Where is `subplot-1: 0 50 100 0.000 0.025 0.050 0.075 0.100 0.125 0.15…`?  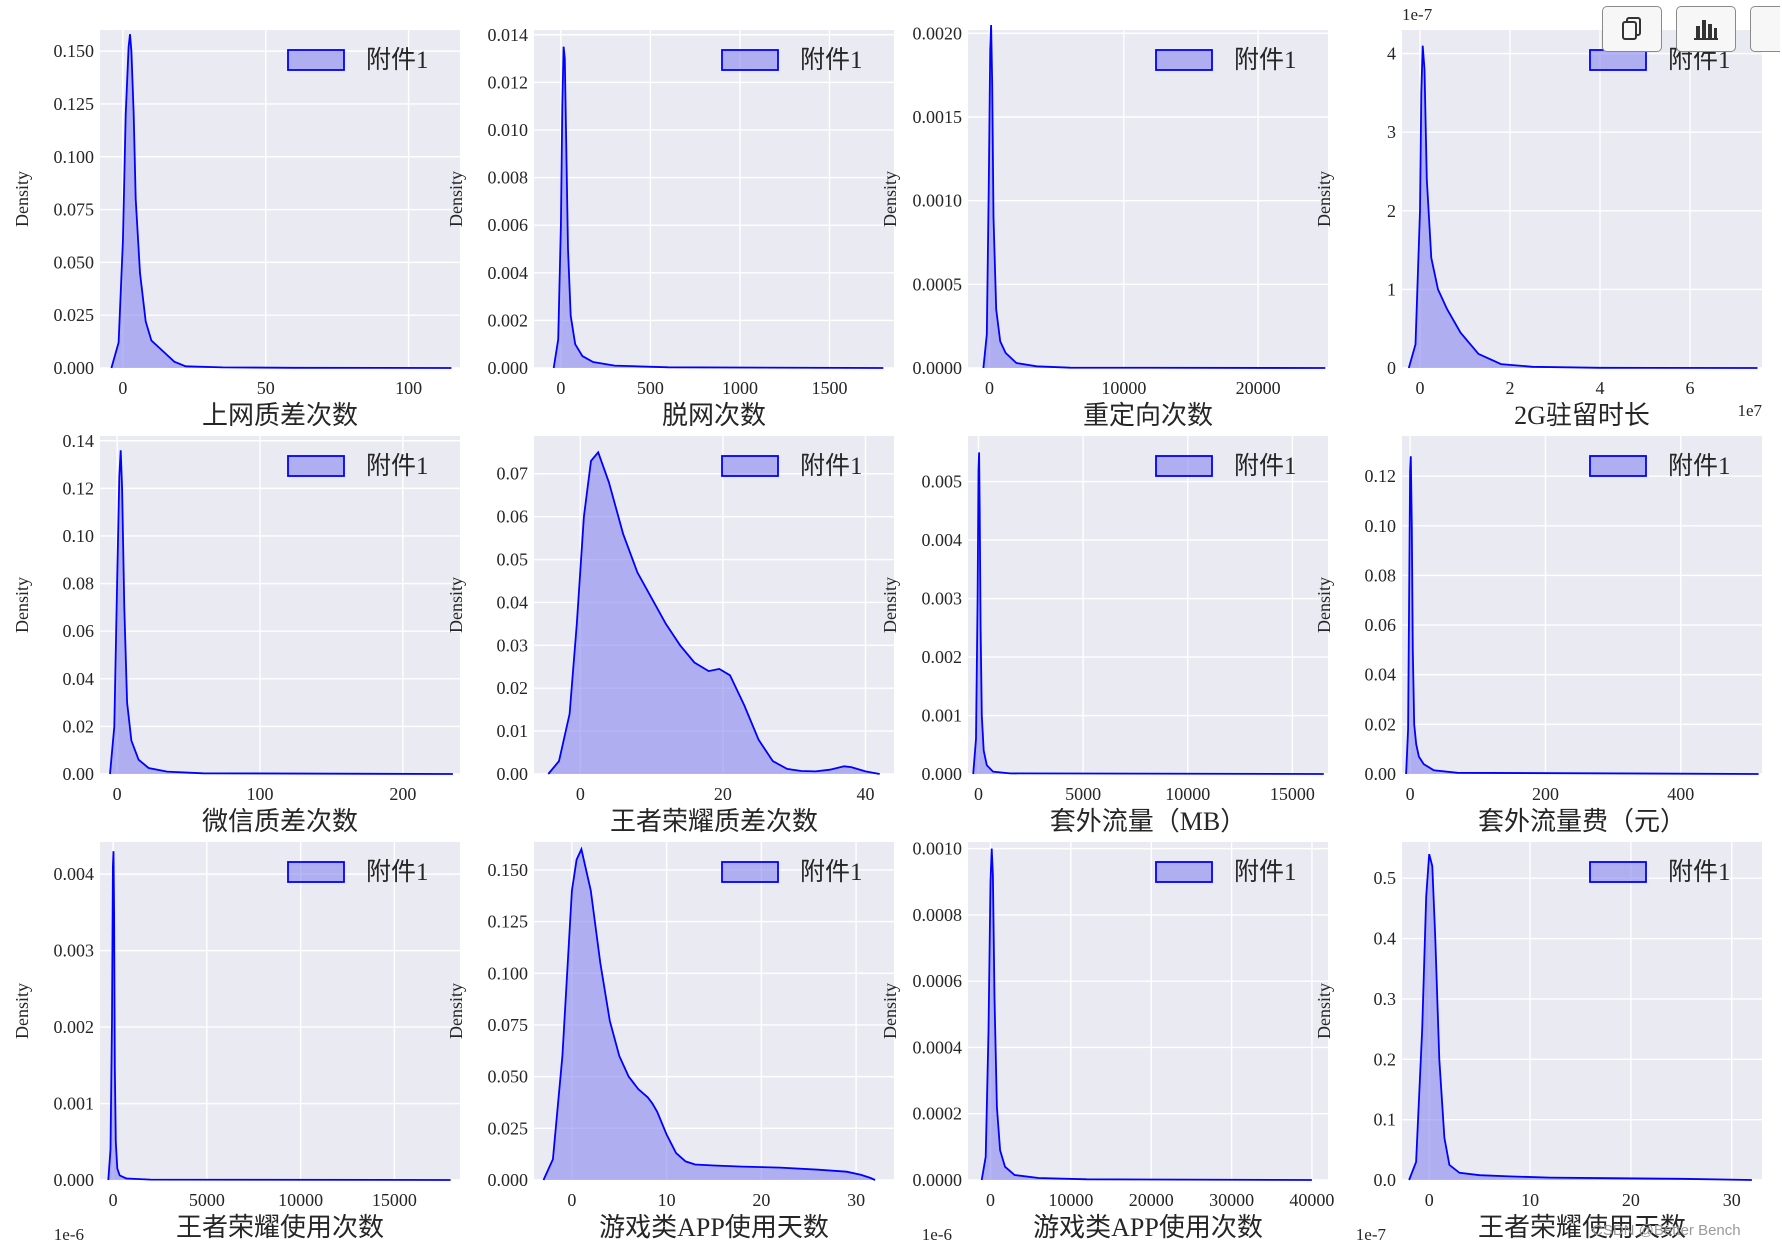
subplot-1: 0 50 100 0.000 0.025 0.050 0.075 0.100 0.125 0.15… is located at coordinates (236, 230).